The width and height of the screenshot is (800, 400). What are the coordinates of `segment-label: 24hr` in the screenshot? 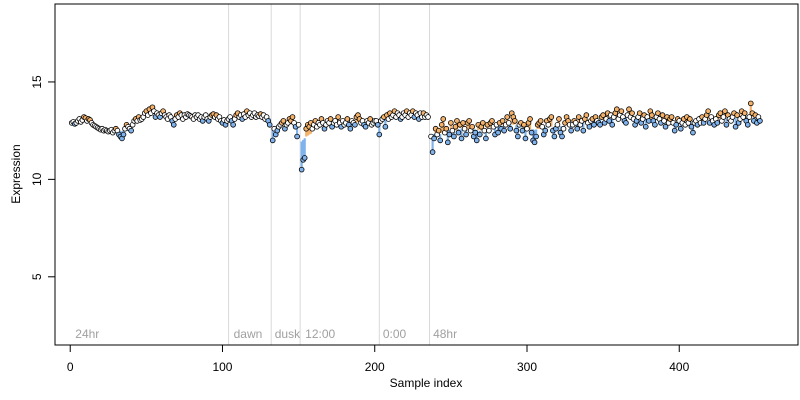 It's located at (87, 334).